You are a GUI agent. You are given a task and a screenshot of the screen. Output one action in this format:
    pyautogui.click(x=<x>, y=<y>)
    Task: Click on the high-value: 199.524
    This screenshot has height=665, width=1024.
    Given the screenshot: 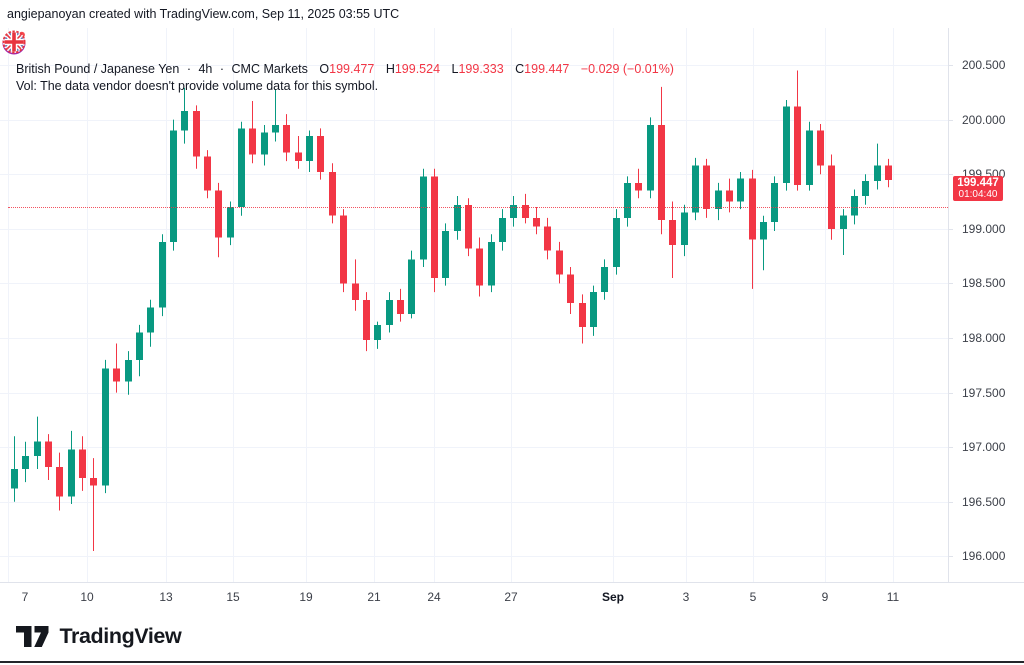 What is the action you would take?
    pyautogui.click(x=417, y=69)
    